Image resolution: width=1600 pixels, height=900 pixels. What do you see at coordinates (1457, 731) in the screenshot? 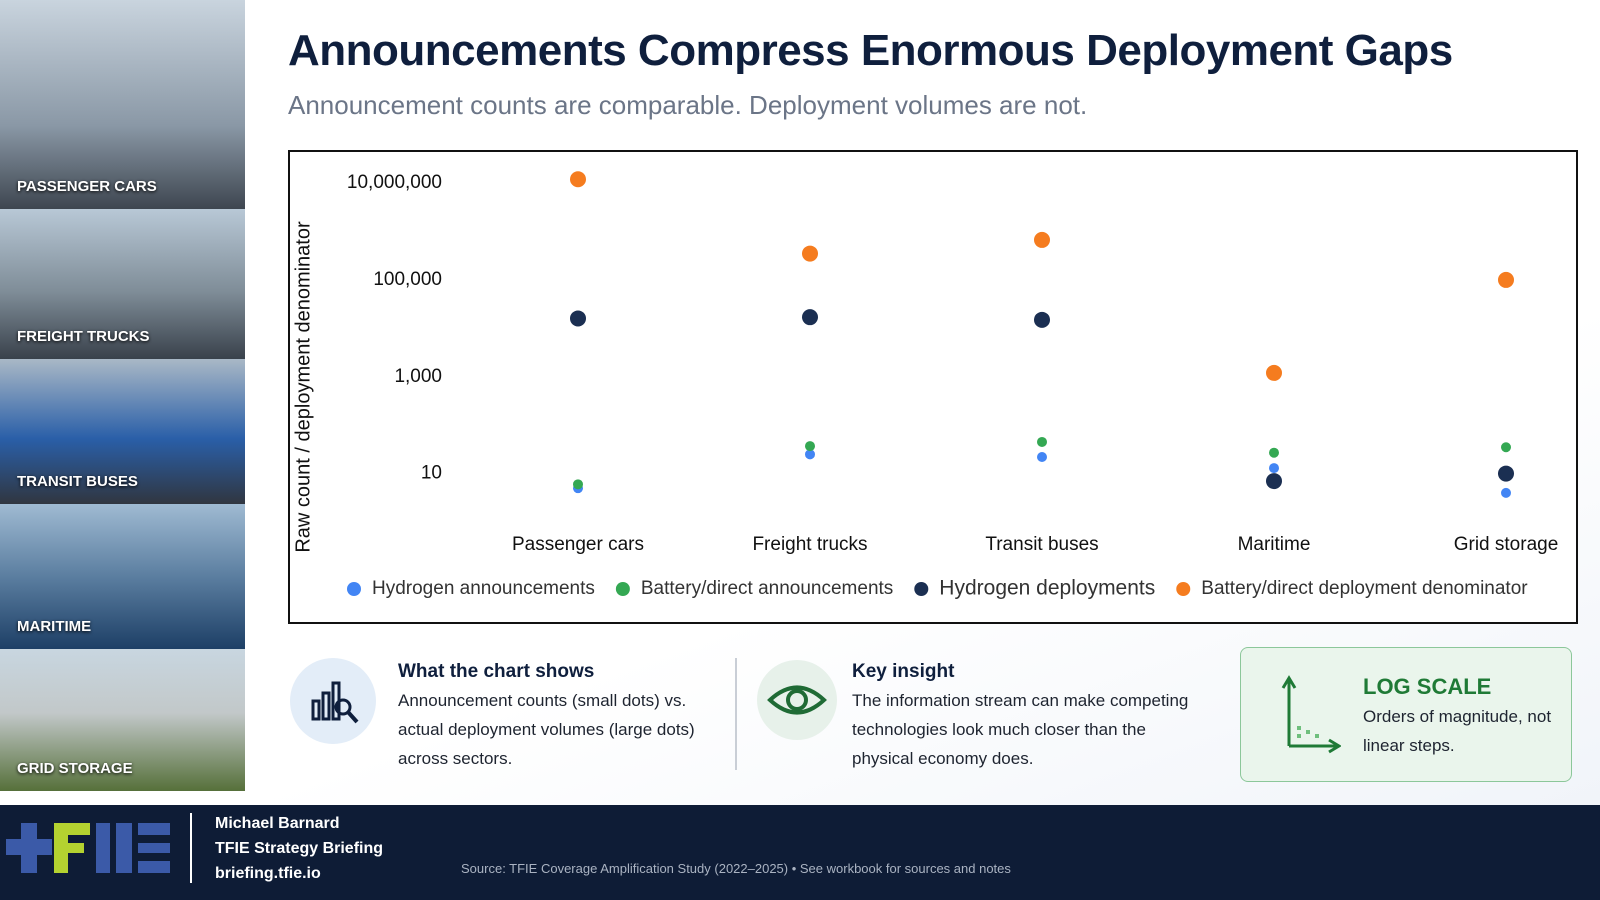
I see `card-body: Orders of magnitude, not linear steps.` at bounding box center [1457, 731].